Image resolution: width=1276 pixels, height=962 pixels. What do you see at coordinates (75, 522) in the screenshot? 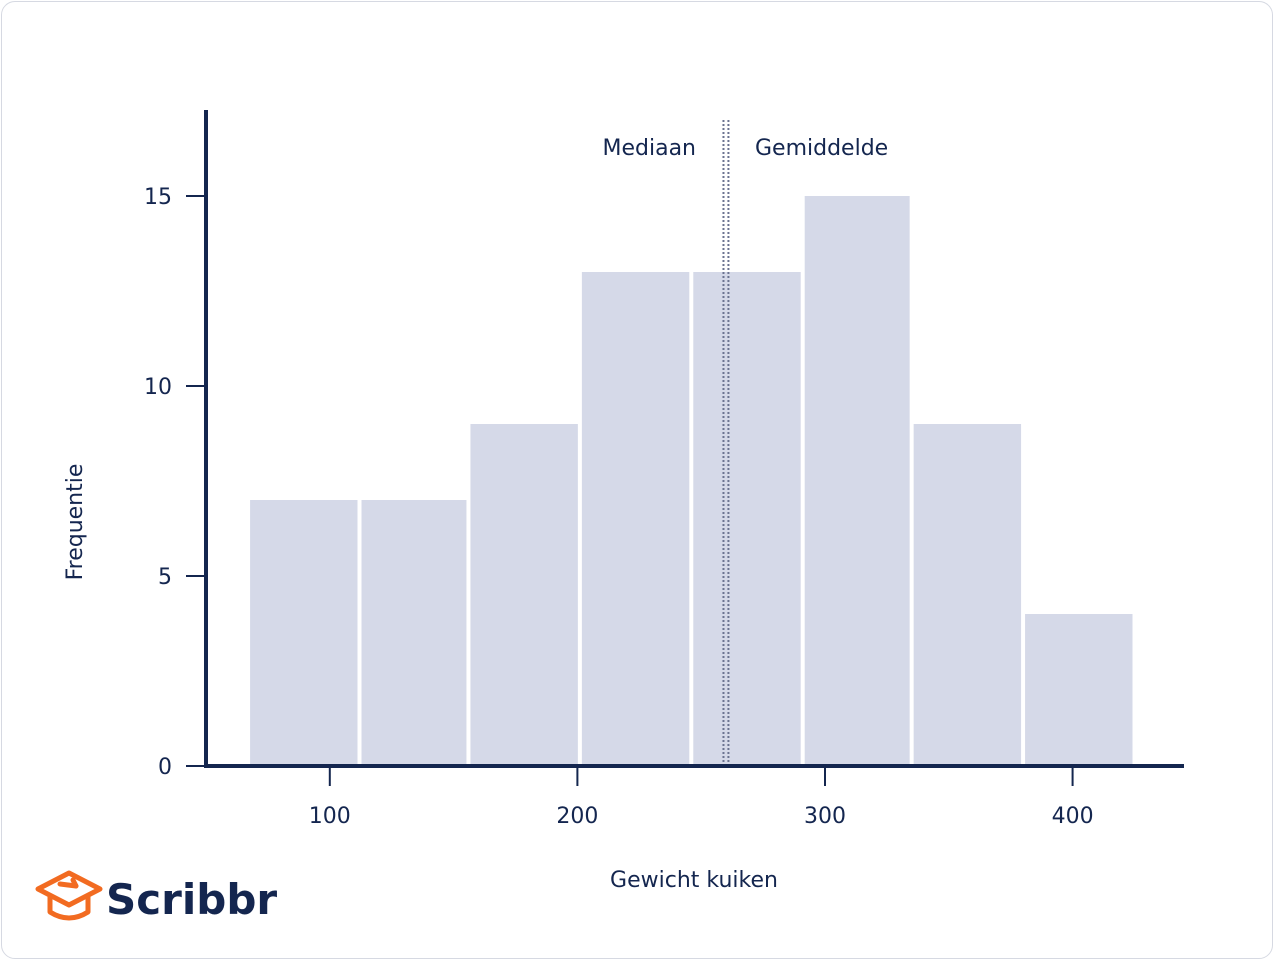
I see `y-axis-label: Frequentie` at bounding box center [75, 522].